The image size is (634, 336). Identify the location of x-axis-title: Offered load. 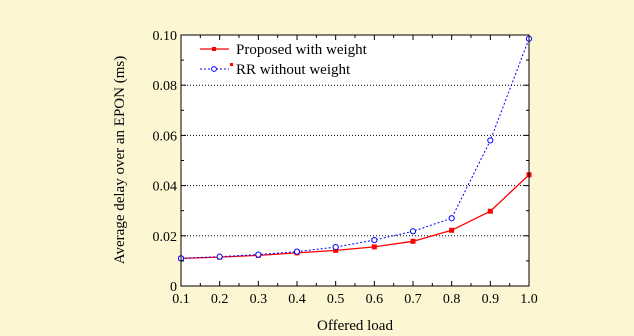
(355, 326).